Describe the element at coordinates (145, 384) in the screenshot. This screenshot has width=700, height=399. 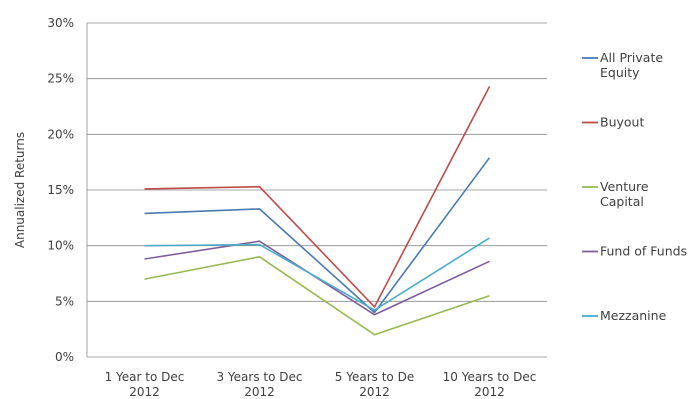
I see `x-tick-label: 1 Year to Dec 2012` at that location.